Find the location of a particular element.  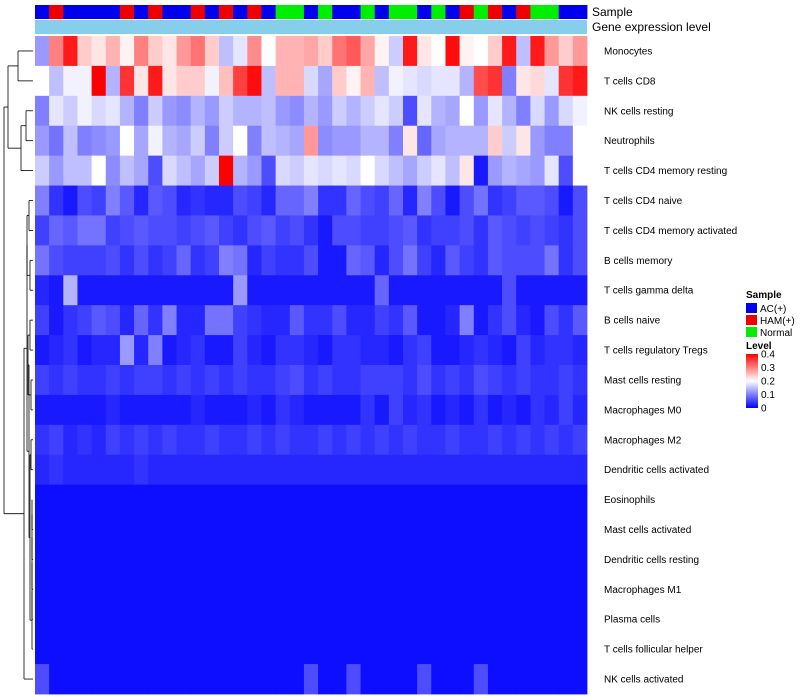

row-label: T cells CD4 memory activated is located at coordinates (670, 231).